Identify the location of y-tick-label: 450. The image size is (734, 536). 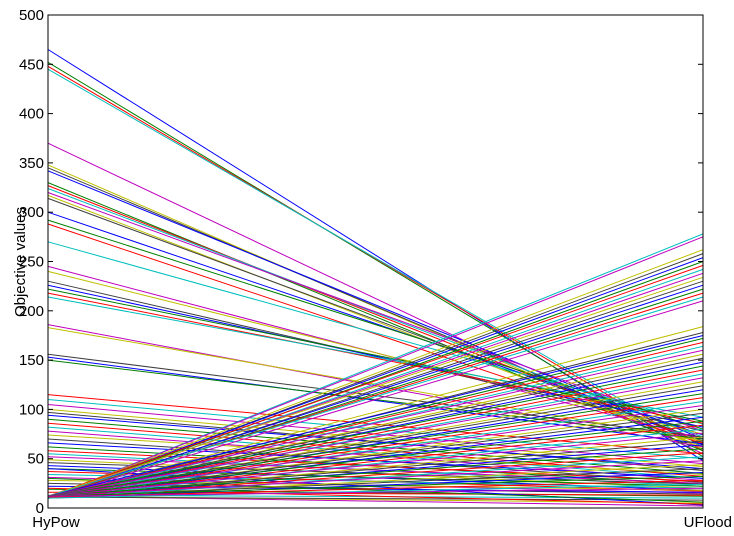
(31, 64).